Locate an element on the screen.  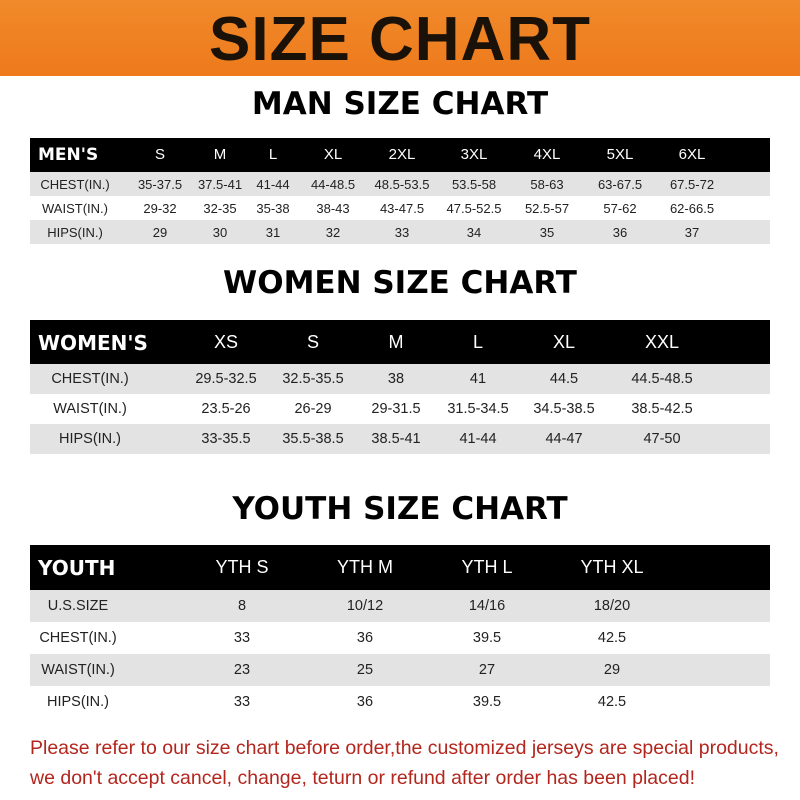
cell: 32.5-35.5 is located at coordinates (313, 378).